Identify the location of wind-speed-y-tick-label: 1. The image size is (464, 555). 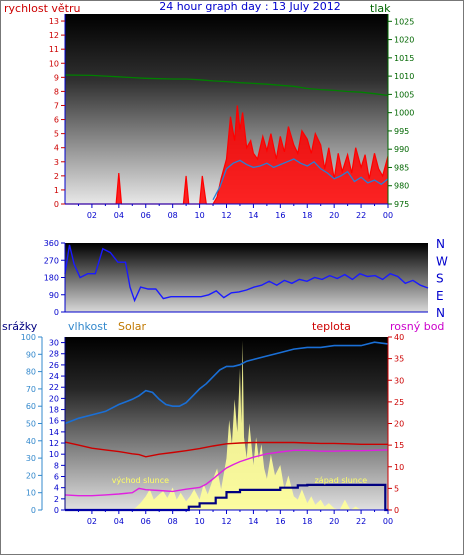
(56, 190).